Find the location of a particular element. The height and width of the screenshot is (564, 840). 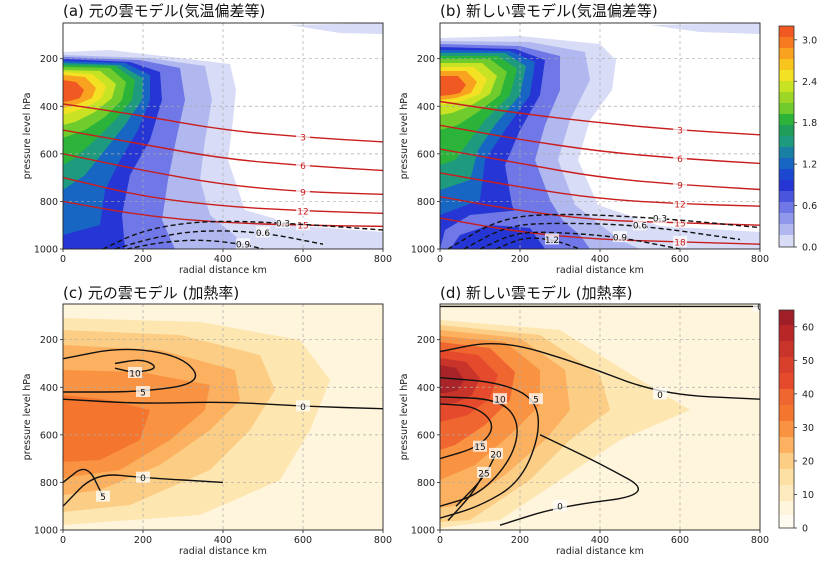

panel-b-red-label-4: 15 is located at coordinates (679, 224).